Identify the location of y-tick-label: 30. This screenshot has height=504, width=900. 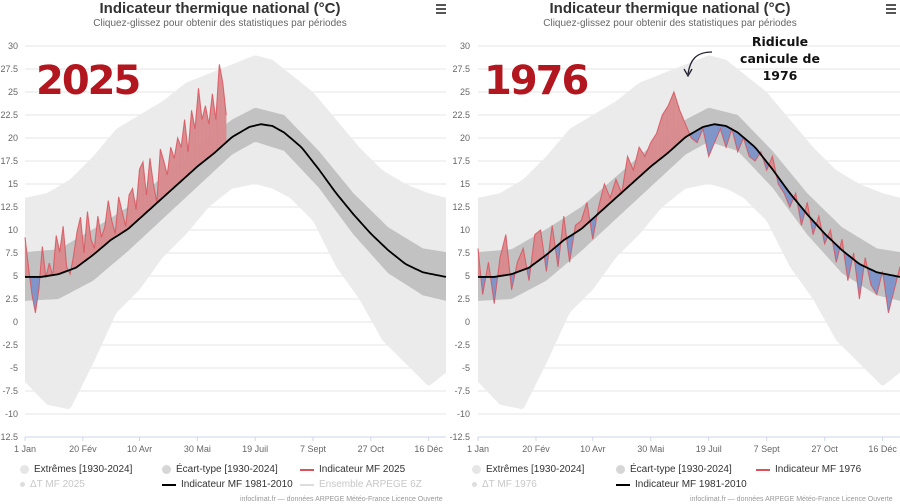
(465, 46).